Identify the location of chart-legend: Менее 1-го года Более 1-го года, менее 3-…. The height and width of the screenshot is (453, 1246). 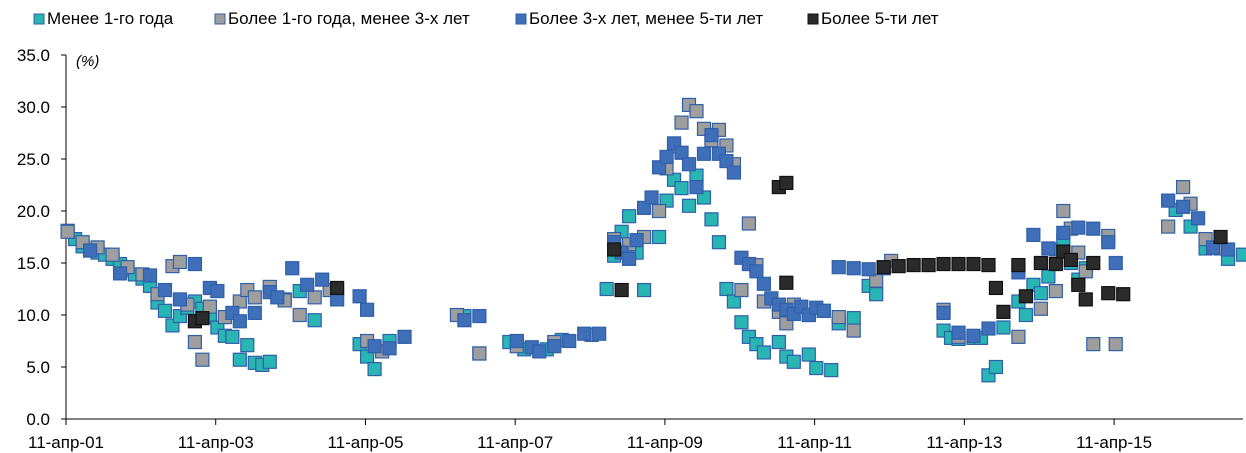
(486, 18).